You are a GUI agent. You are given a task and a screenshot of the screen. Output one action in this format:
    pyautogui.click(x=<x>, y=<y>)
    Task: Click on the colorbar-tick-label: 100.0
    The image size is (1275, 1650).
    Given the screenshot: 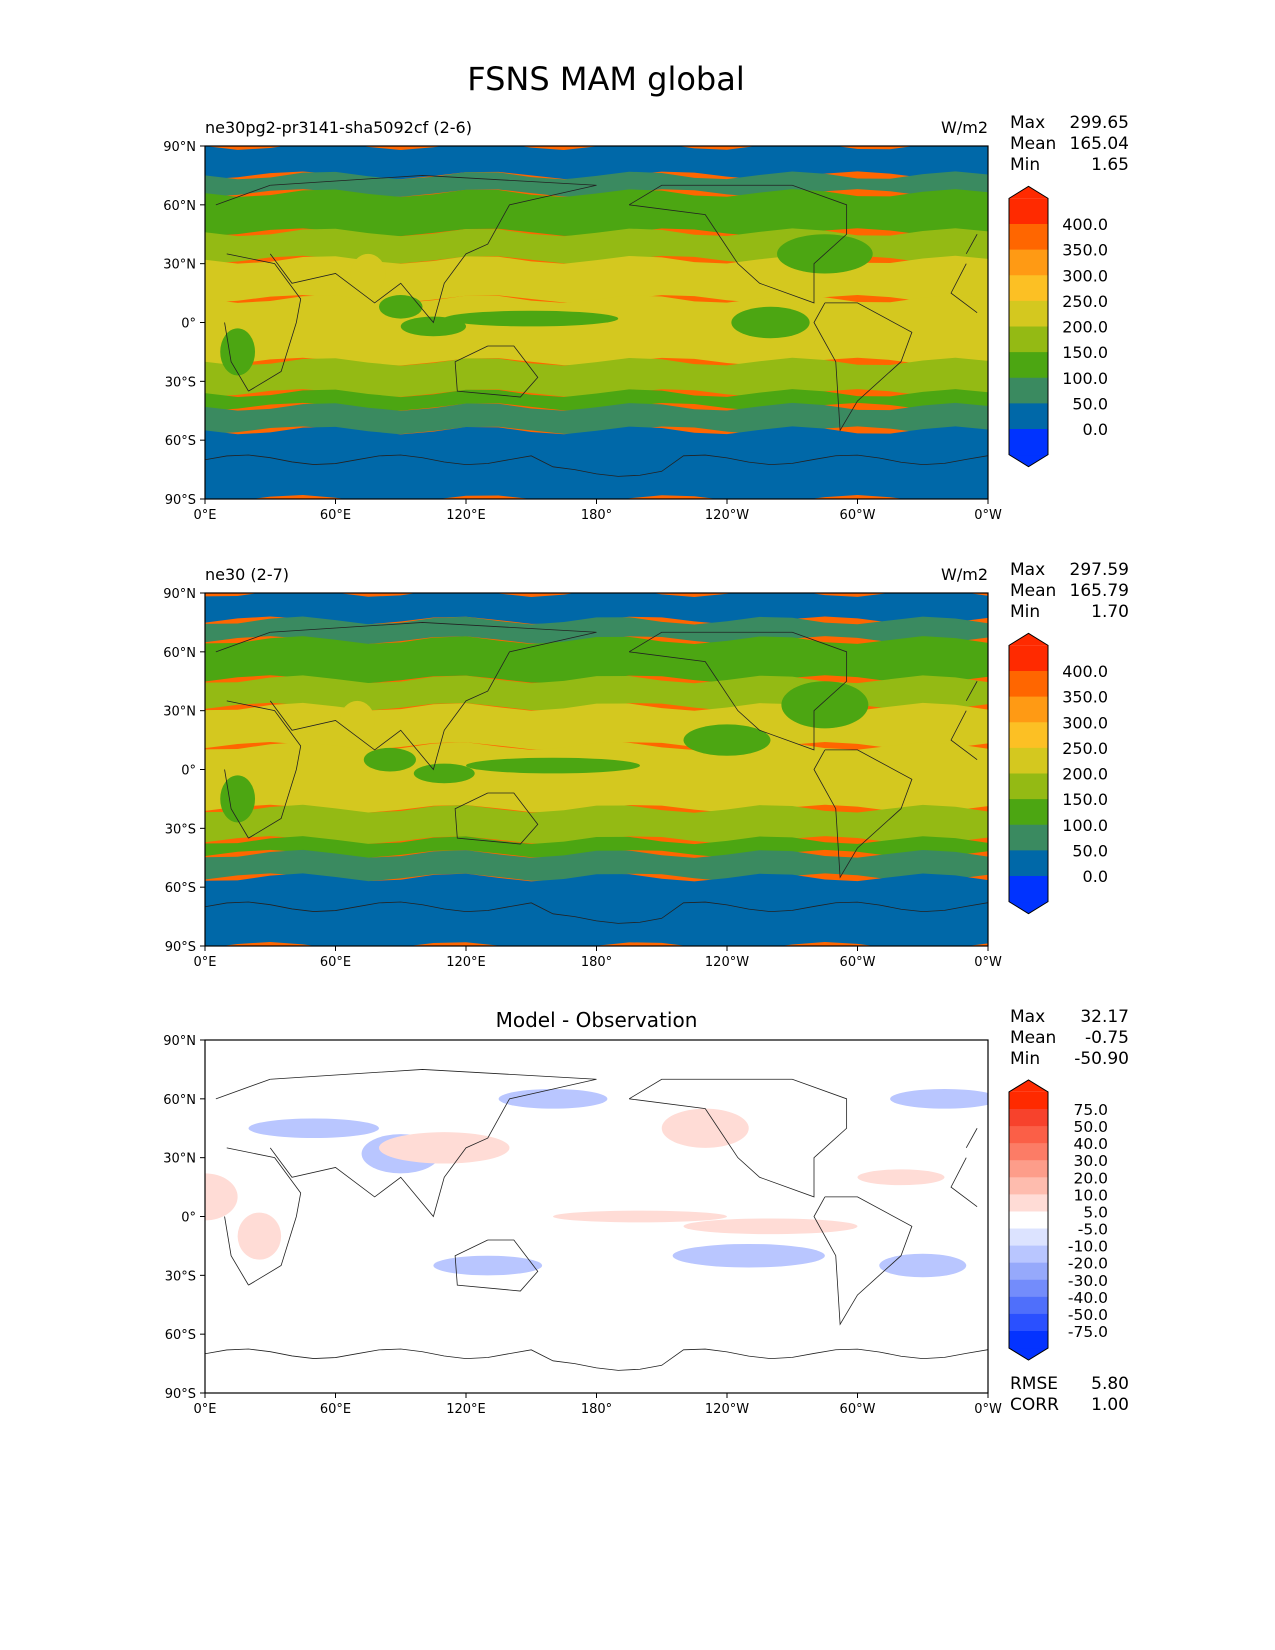 What is the action you would take?
    pyautogui.click(x=1085, y=825)
    